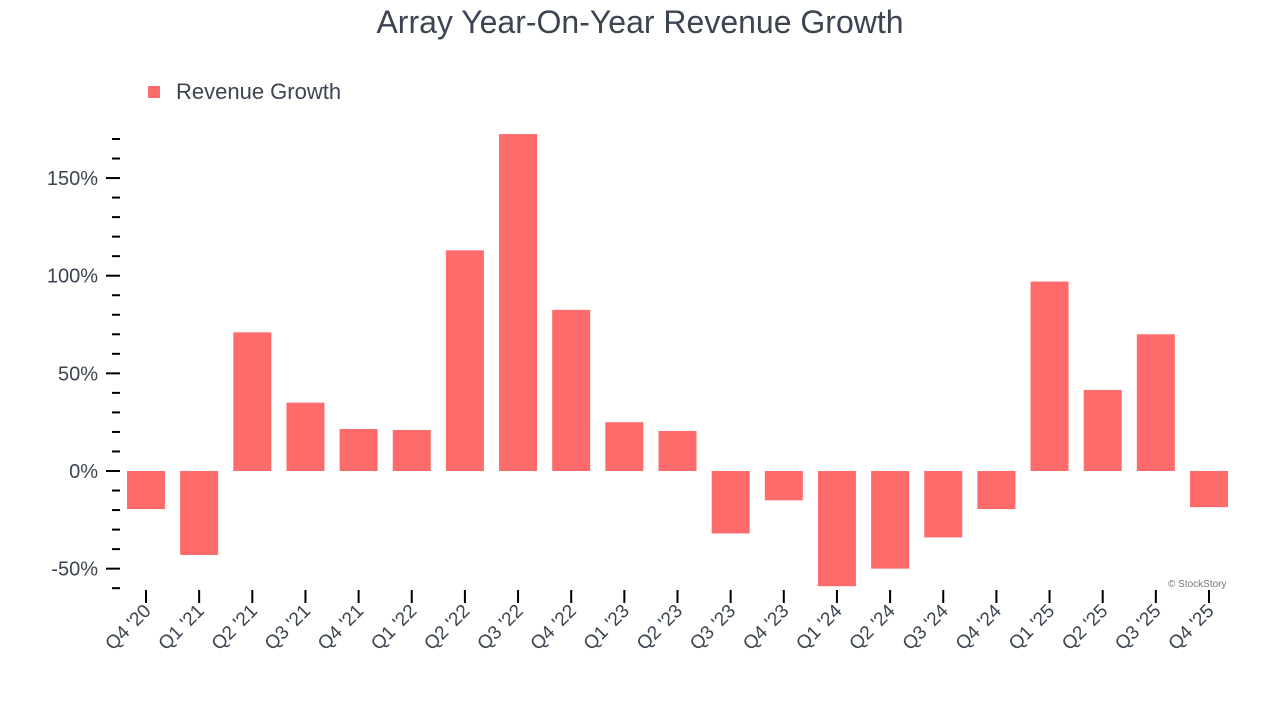 This screenshot has height=720, width=1280. I want to click on legend: Revenue Growth, so click(244, 92).